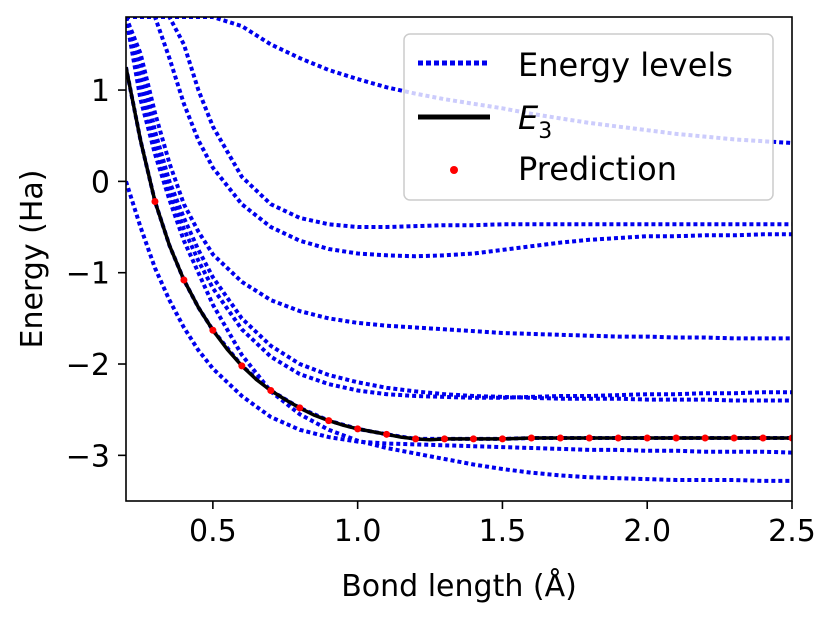 Image resolution: width=831 pixels, height=617 pixels. I want to click on legend-prediction-label: Prediction, so click(597, 169).